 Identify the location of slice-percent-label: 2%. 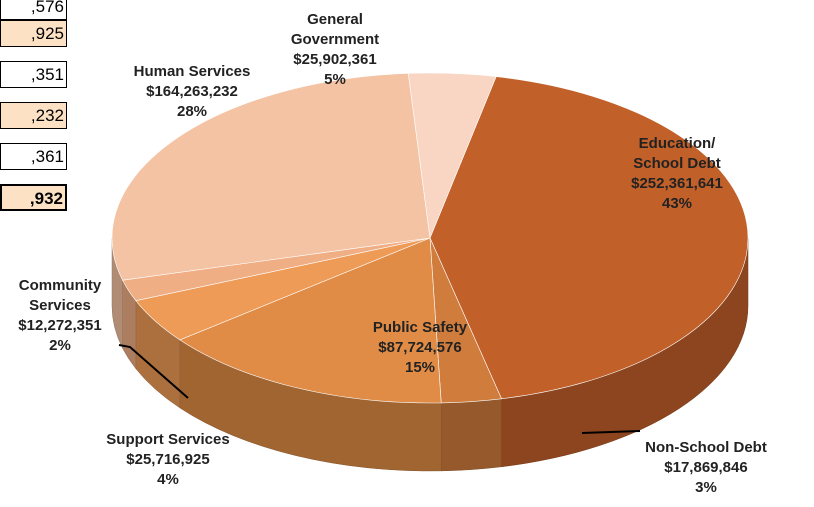
(60, 345).